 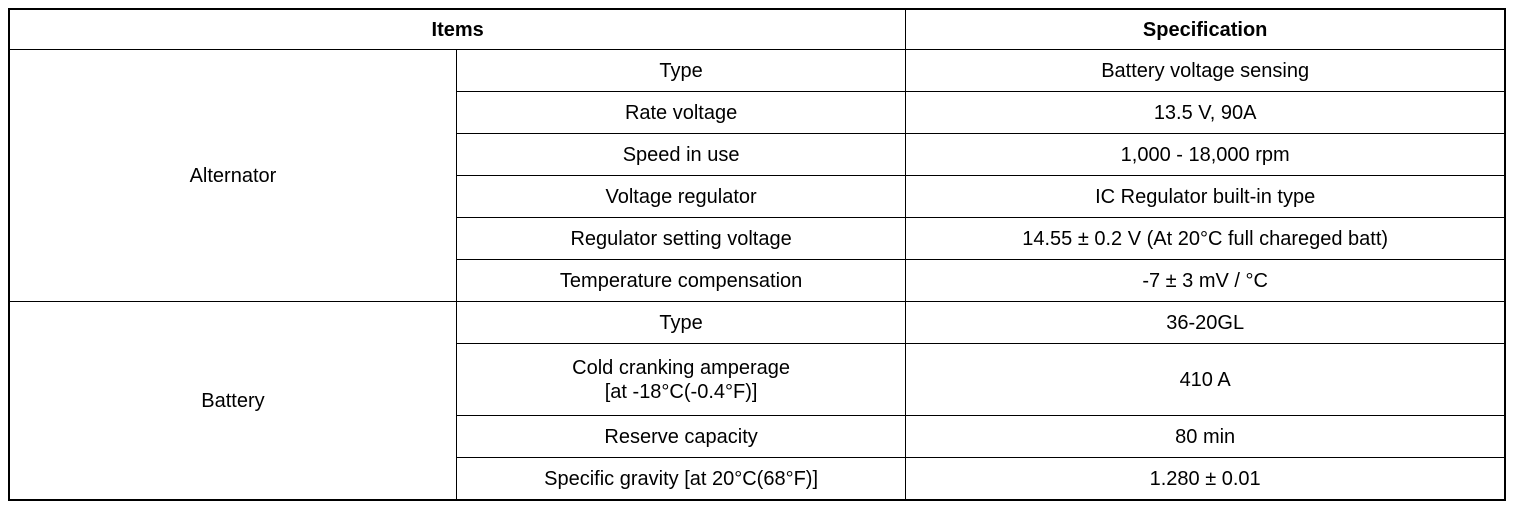 I want to click on spec-cell: -7 ± 3 mV / °C, so click(x=1205, y=280).